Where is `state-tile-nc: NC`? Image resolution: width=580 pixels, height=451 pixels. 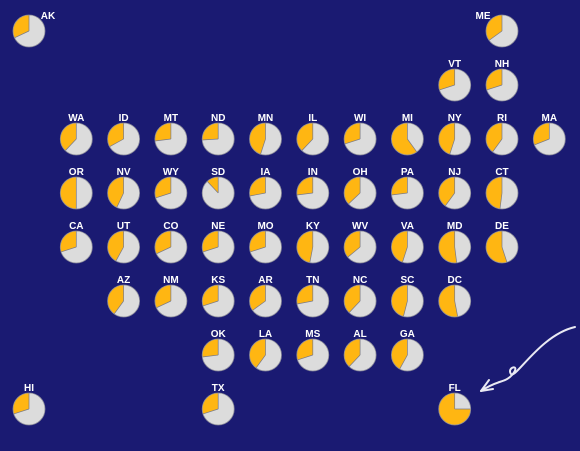
state-tile-nc: NC is located at coordinates (360, 296).